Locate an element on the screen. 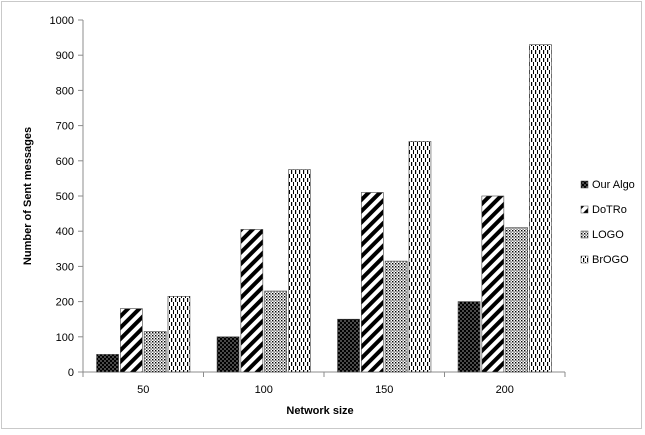 This screenshot has width=645, height=435. y-tick-label: 1000 is located at coordinates (62, 21).